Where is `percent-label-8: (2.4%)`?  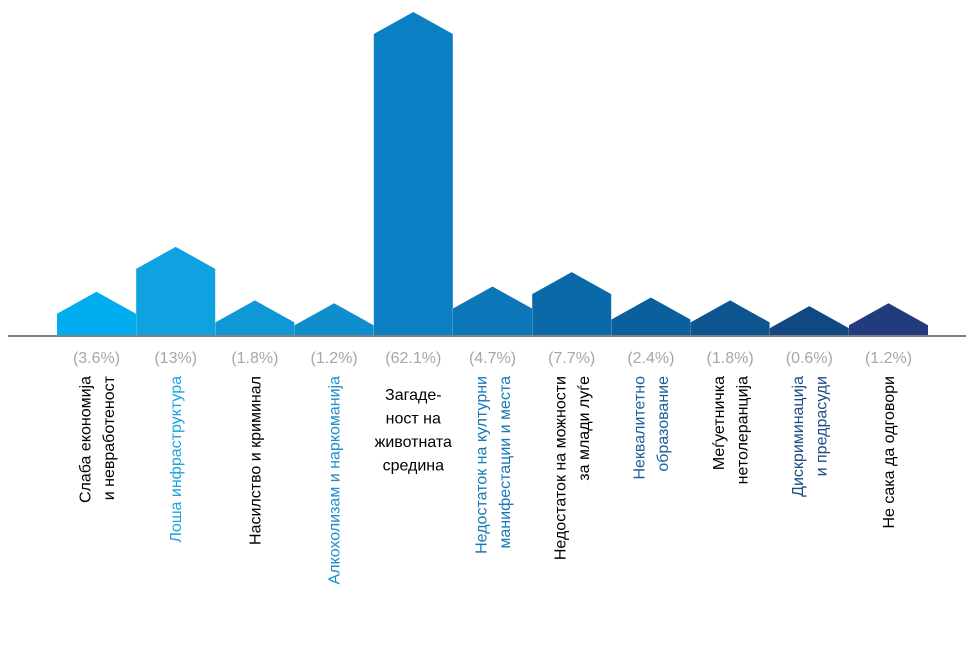 percent-label-8: (2.4%) is located at coordinates (650, 358).